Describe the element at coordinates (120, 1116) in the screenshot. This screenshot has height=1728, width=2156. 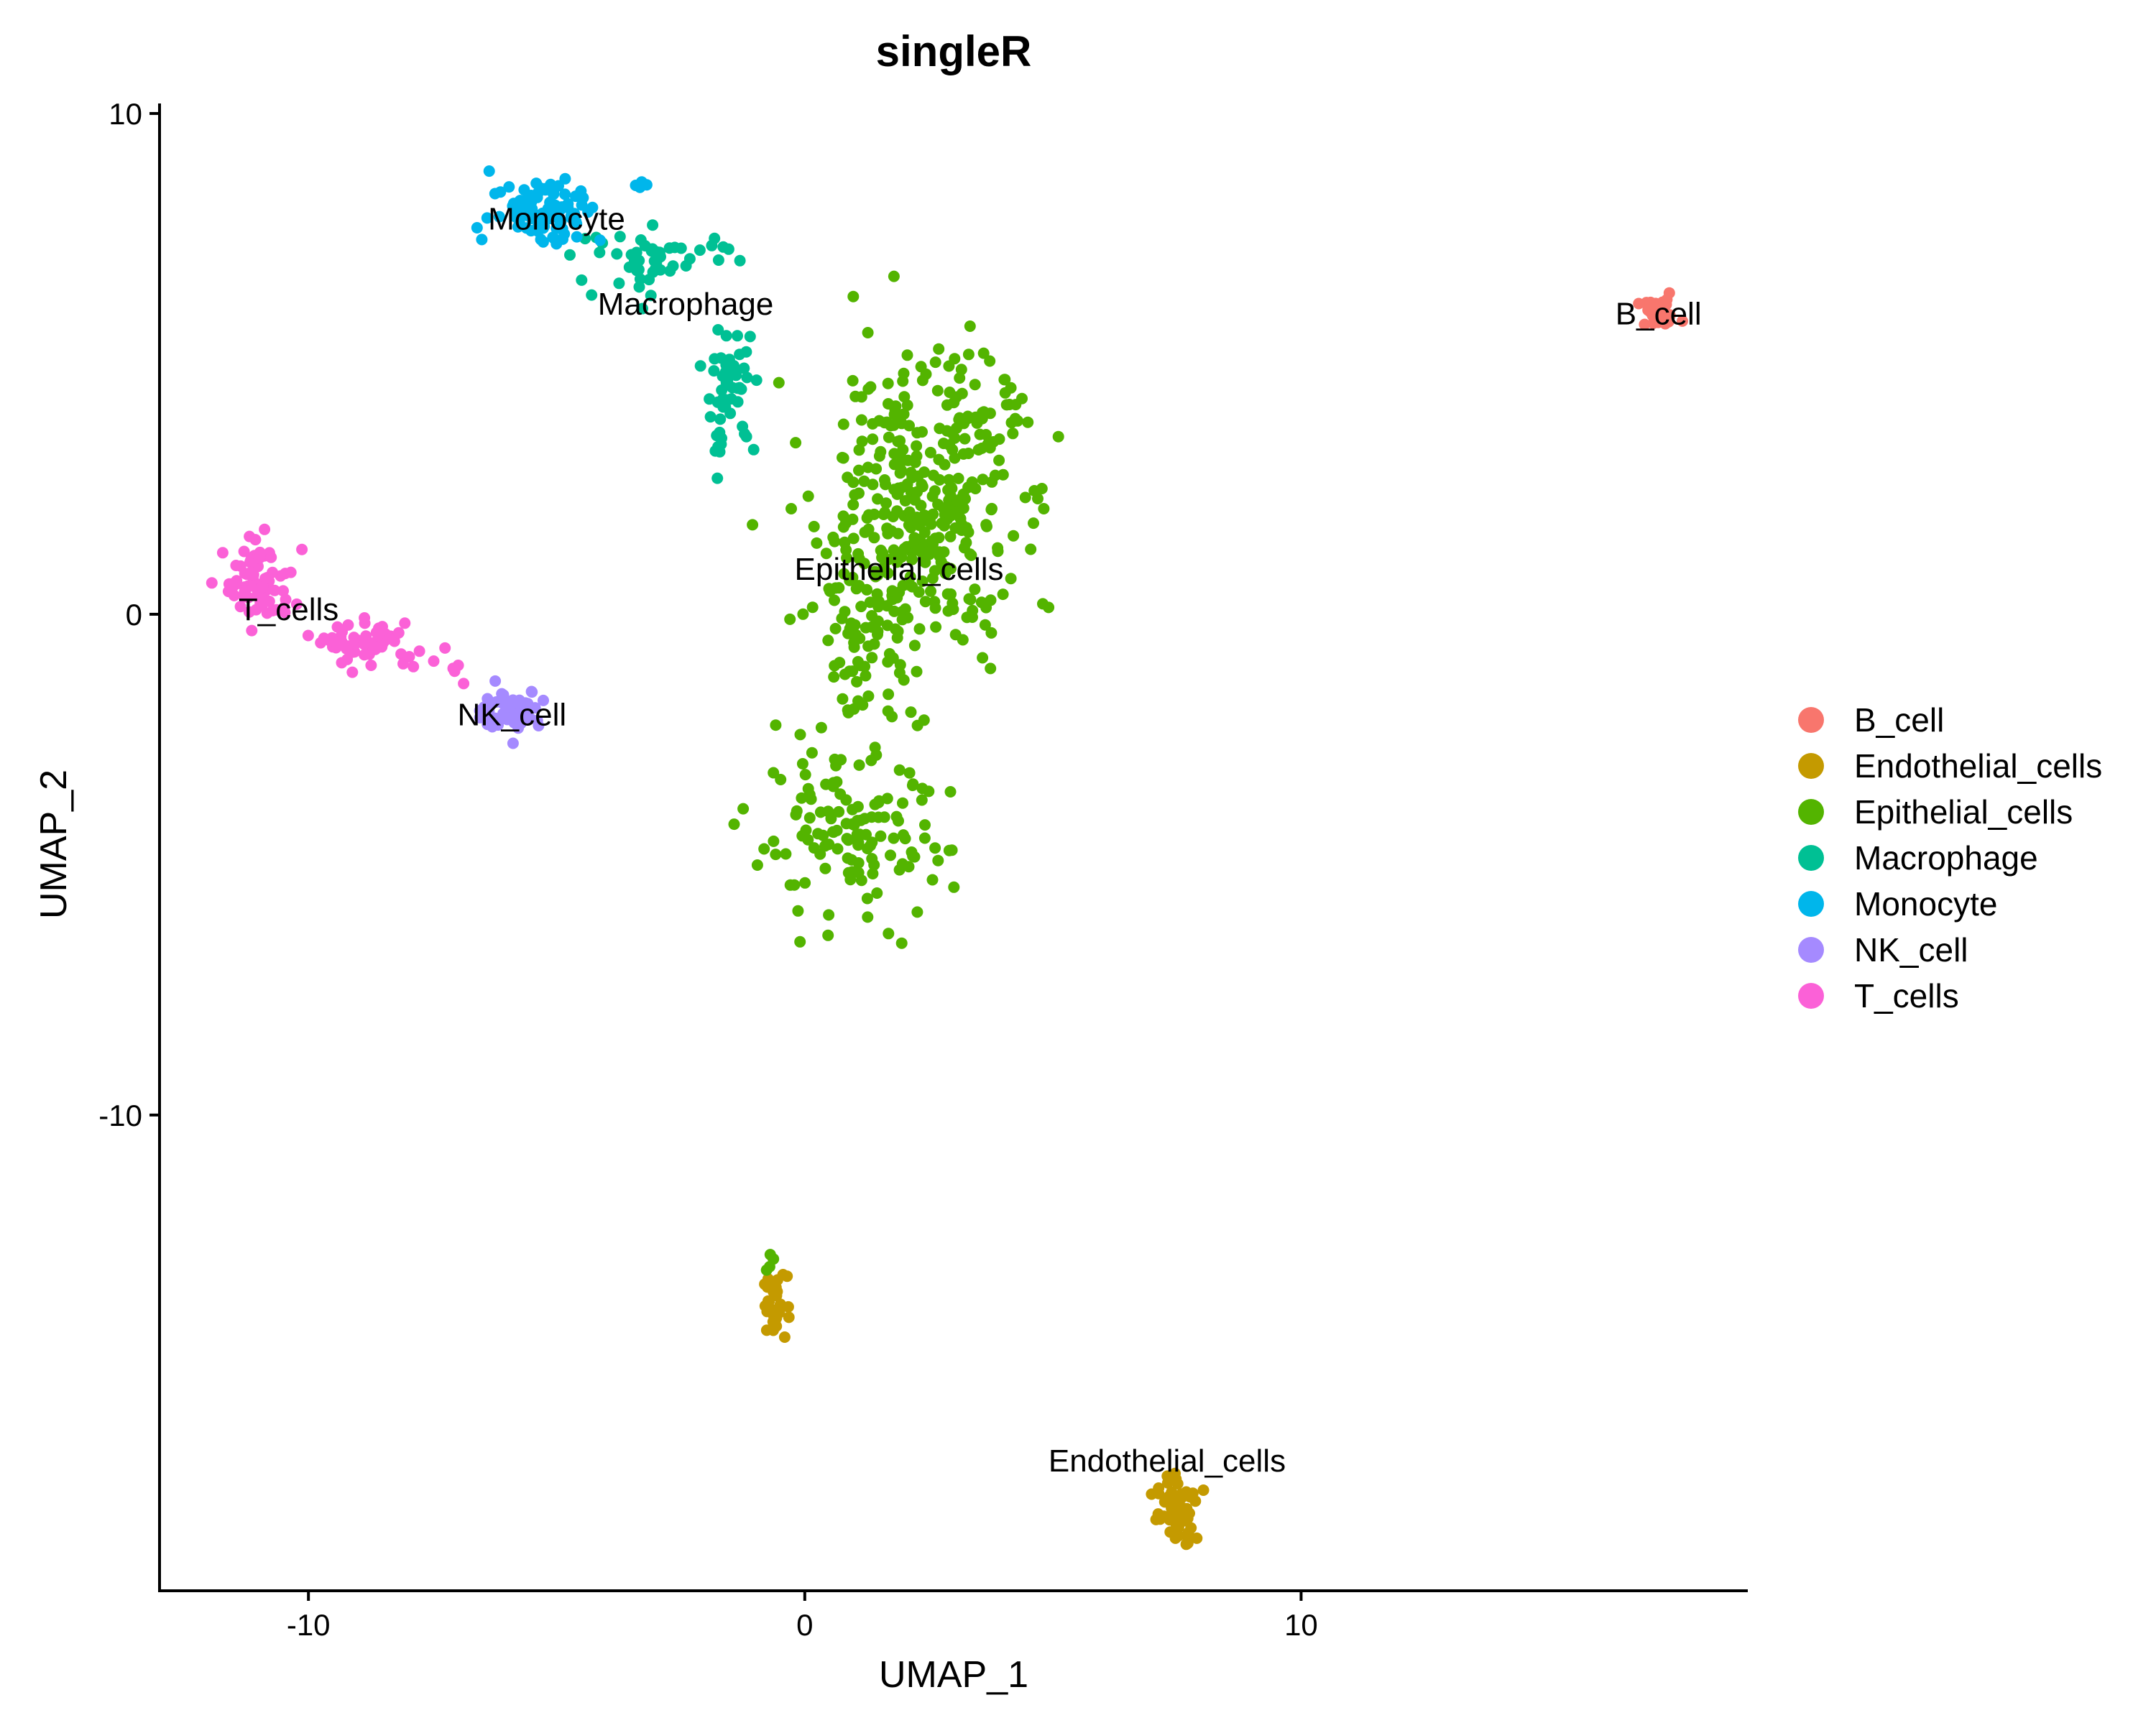
I see `y-tick-label: -10` at that location.